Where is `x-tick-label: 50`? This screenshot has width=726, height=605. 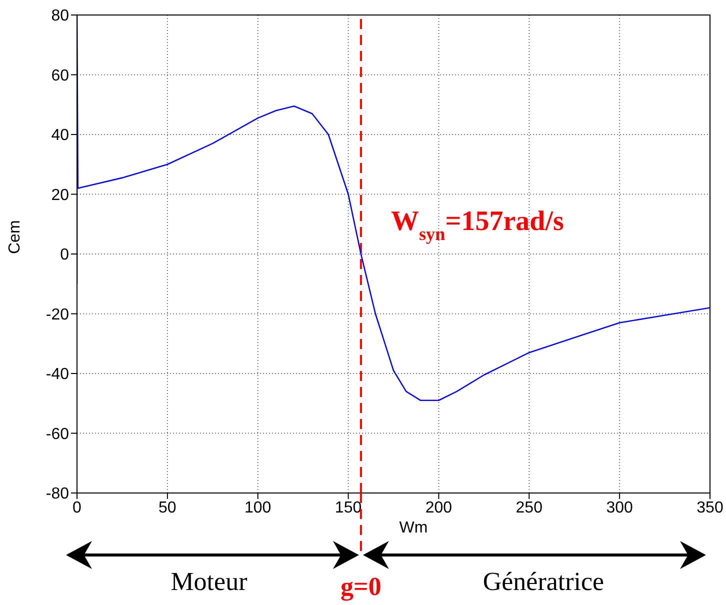
x-tick-label: 50 is located at coordinates (167, 507).